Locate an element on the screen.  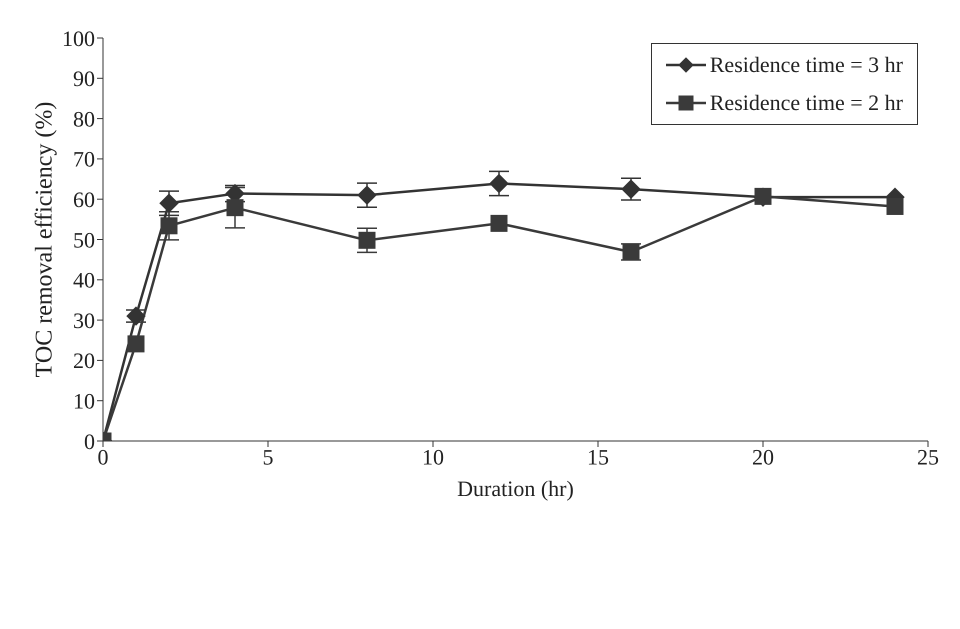
x-tick-label: 20 is located at coordinates (763, 457).